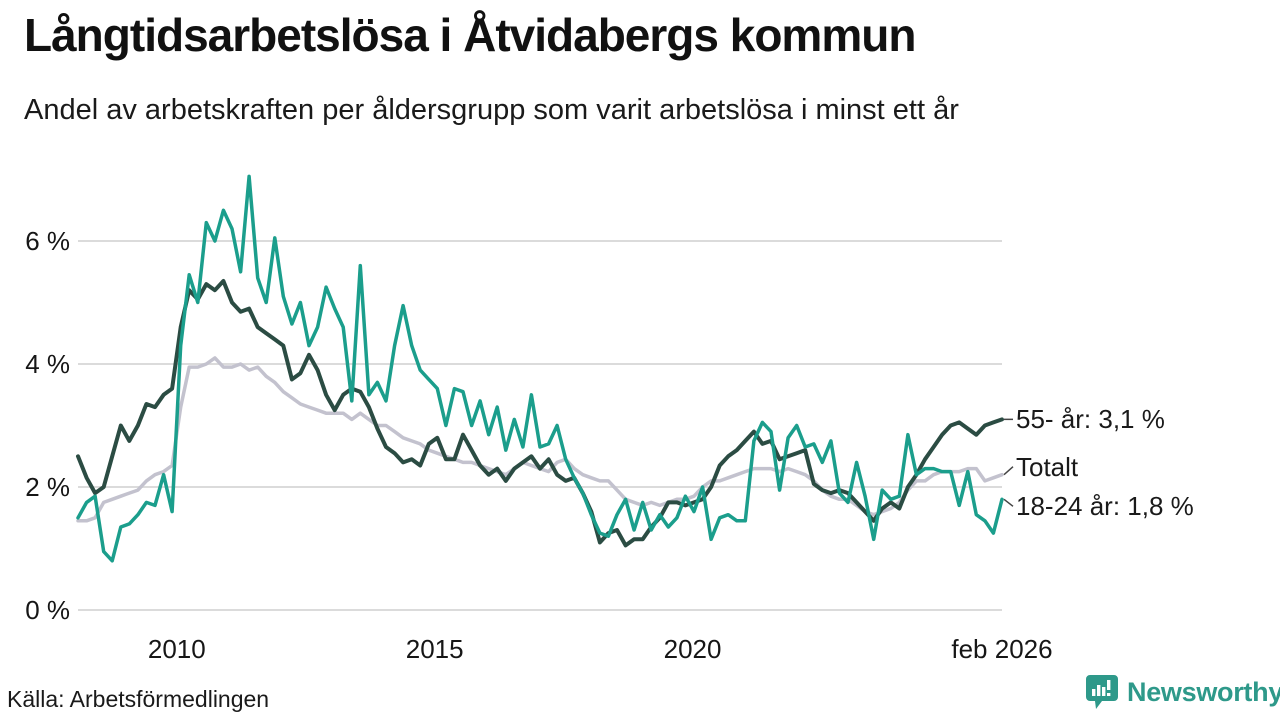 The width and height of the screenshot is (1280, 720). I want to click on y-tick-label: 2 %, so click(47, 487).